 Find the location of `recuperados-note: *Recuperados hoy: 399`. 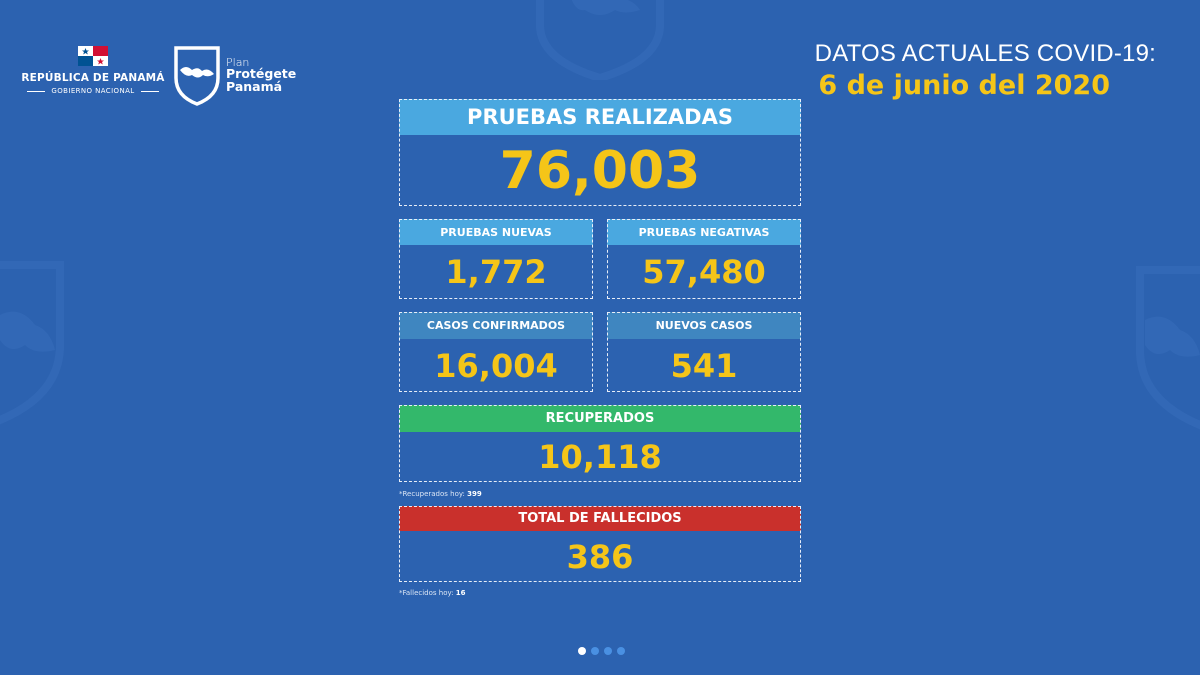

recuperados-note: *Recuperados hoy: 399 is located at coordinates (440, 494).